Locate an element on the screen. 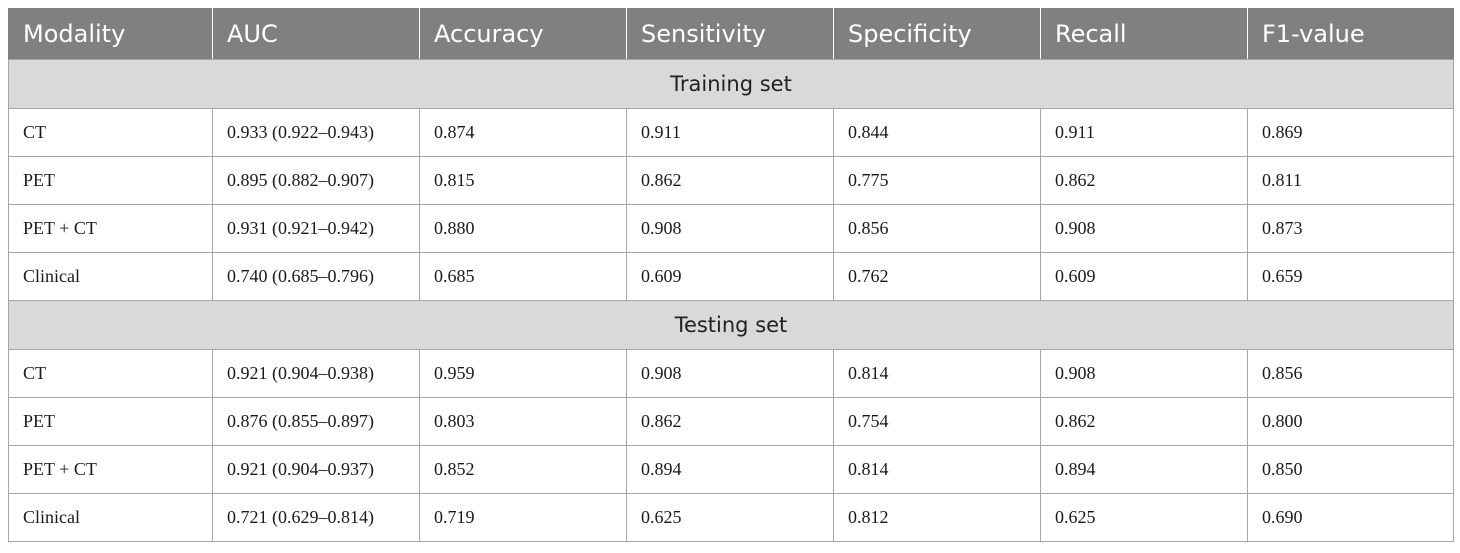  cell-f1-value: 0.811 is located at coordinates (1350, 180).